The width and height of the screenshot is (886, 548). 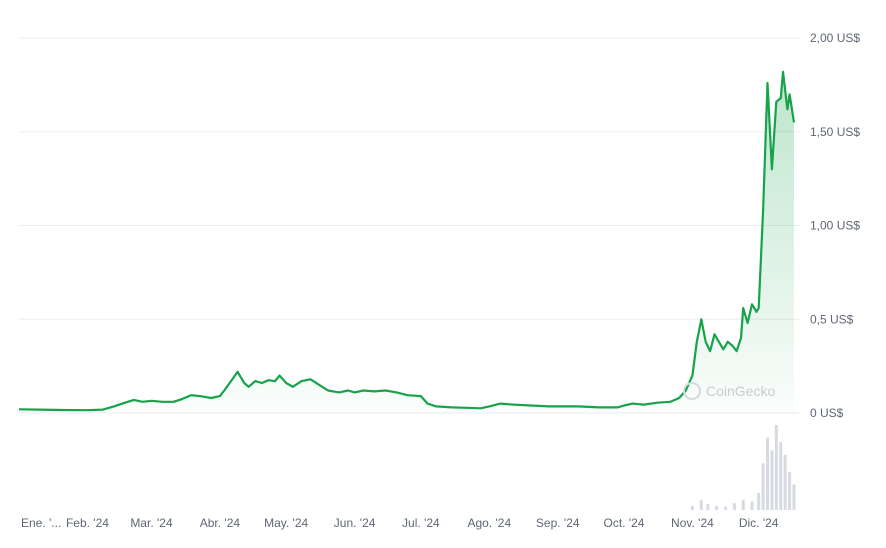 What do you see at coordinates (692, 391) in the screenshot?
I see `coingecko-logo-icon` at bounding box center [692, 391].